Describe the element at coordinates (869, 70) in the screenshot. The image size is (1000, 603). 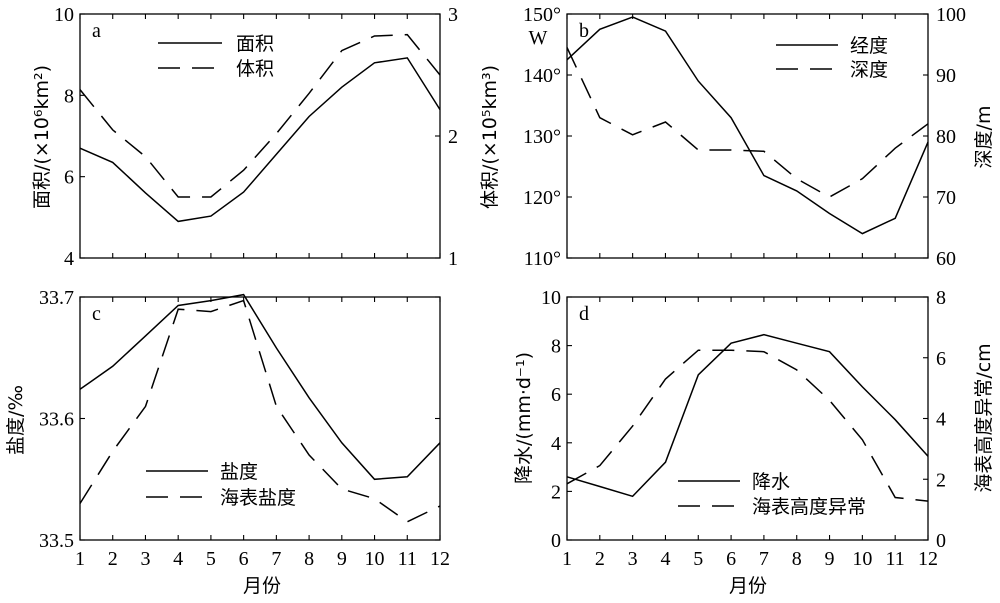
I see `legend-label: 深度` at that location.